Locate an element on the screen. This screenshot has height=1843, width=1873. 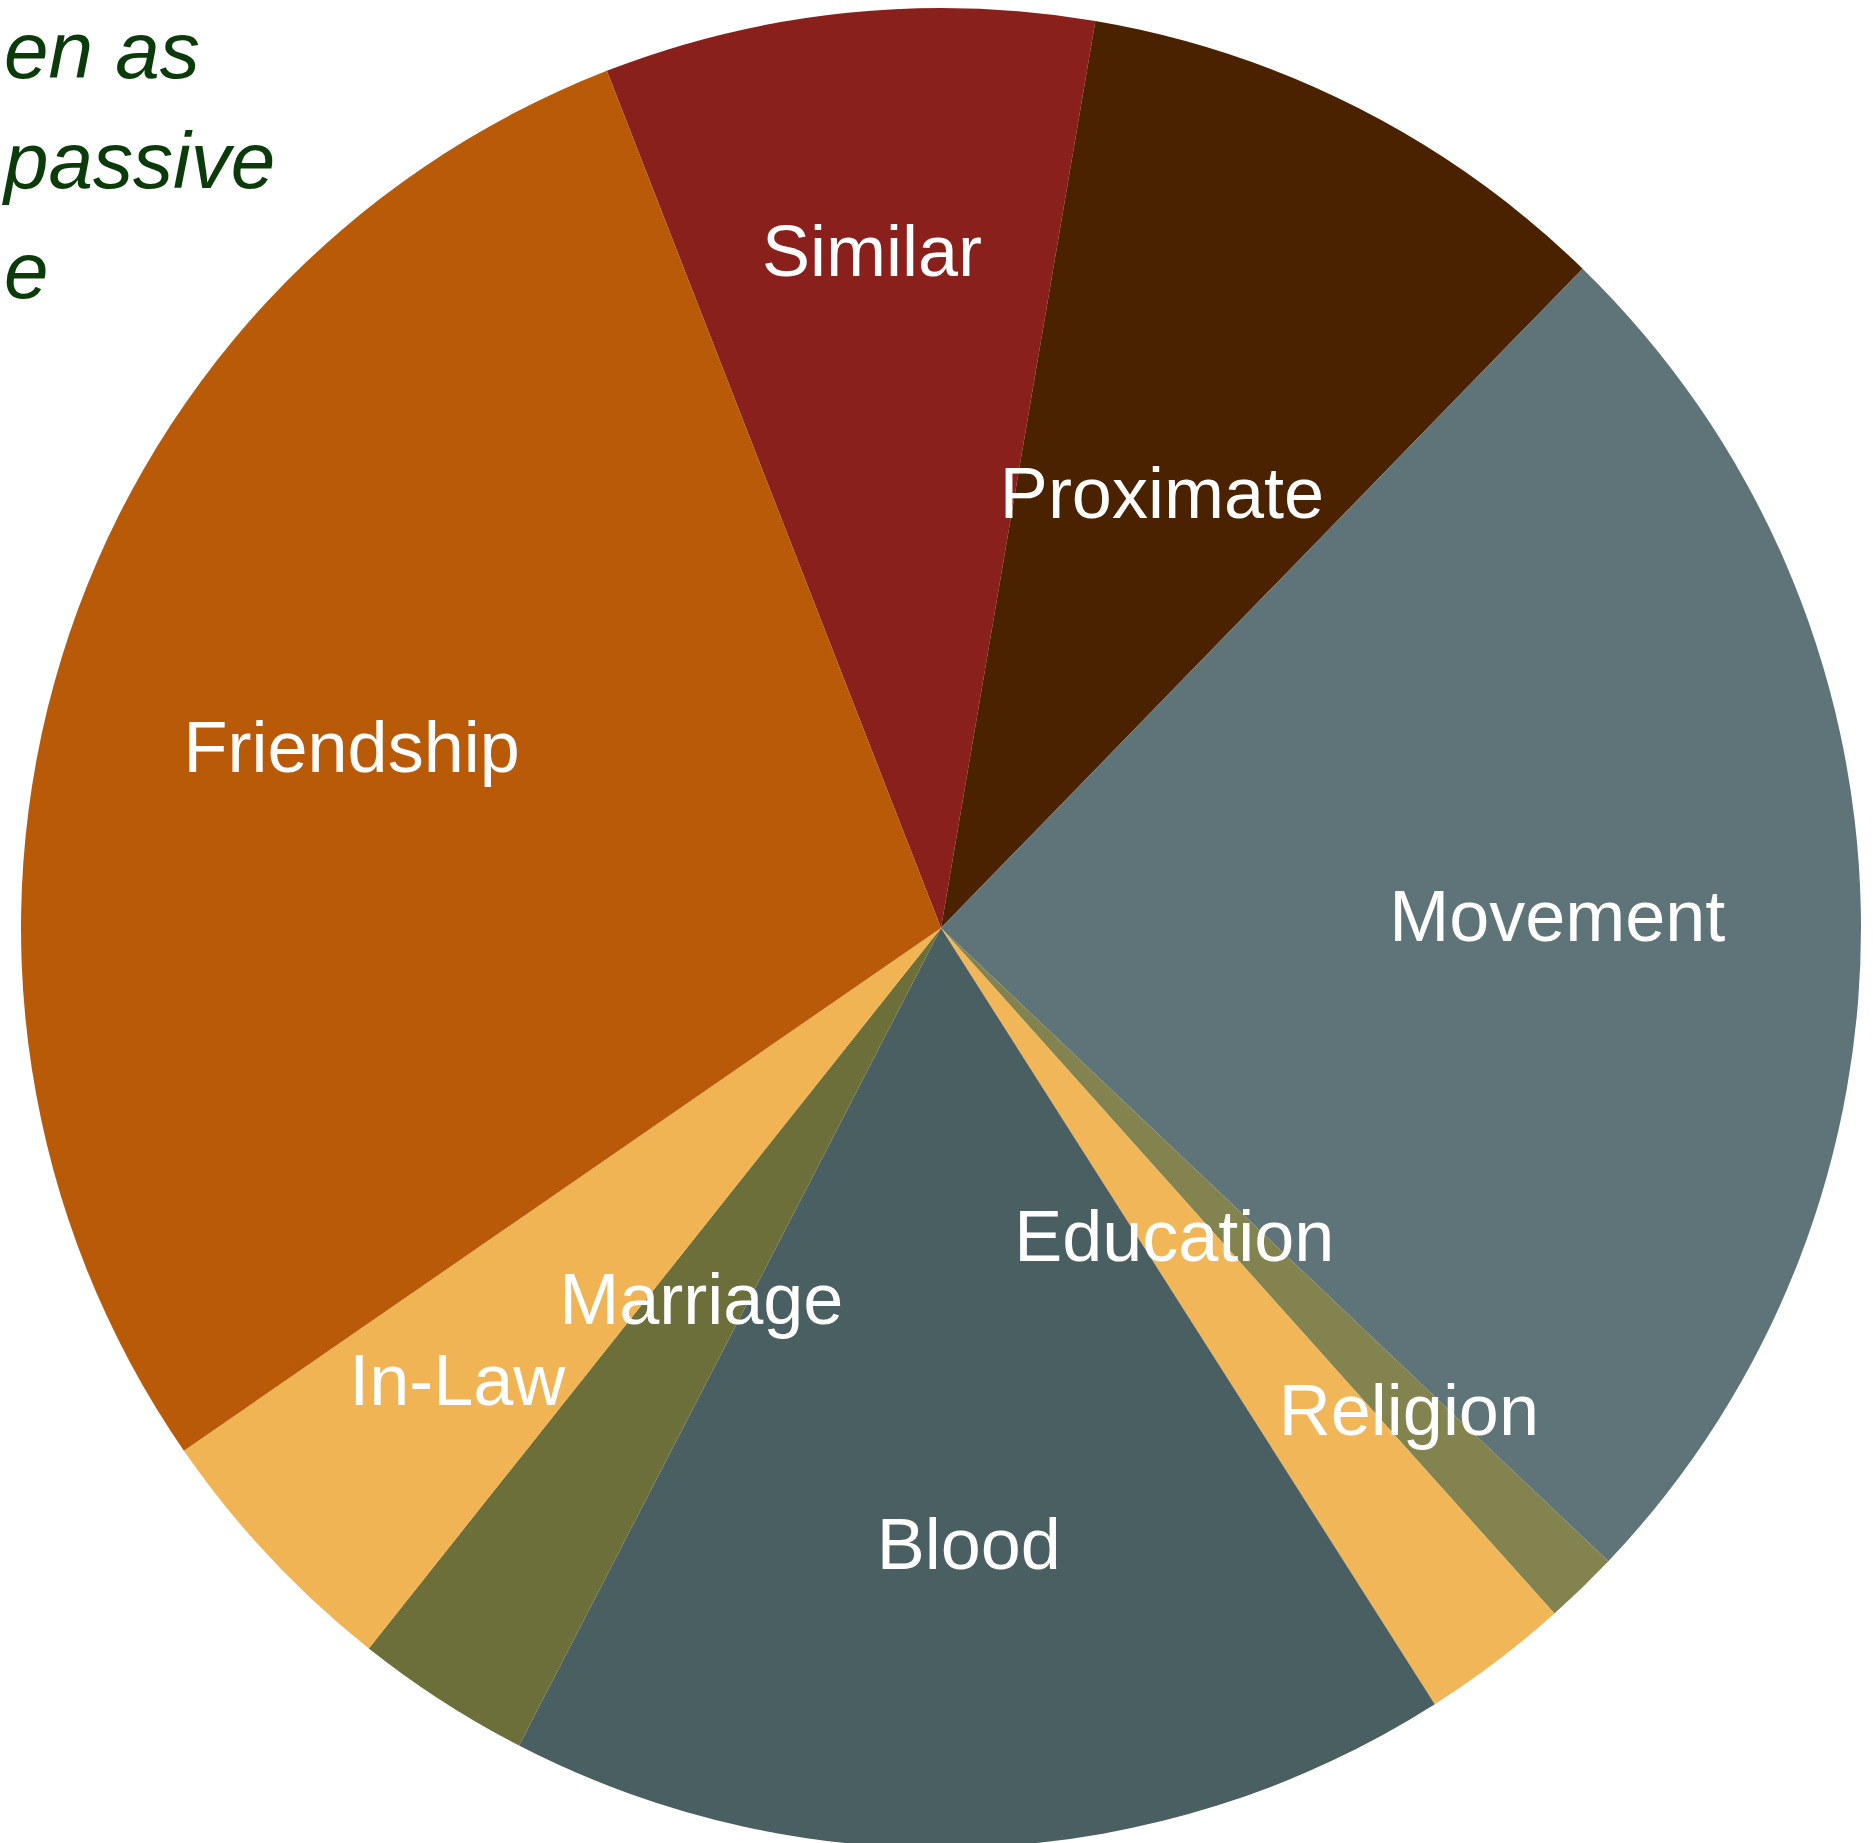
text: passive is located at coordinates (139, 160).